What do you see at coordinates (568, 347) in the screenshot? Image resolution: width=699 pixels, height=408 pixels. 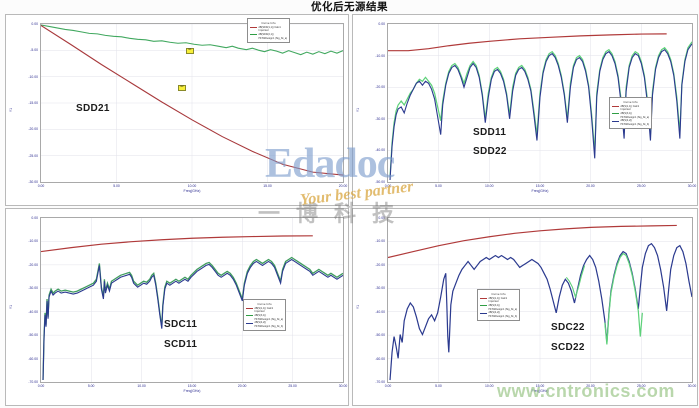 I see `curve-label-scd22: SCD22` at bounding box center [568, 347].